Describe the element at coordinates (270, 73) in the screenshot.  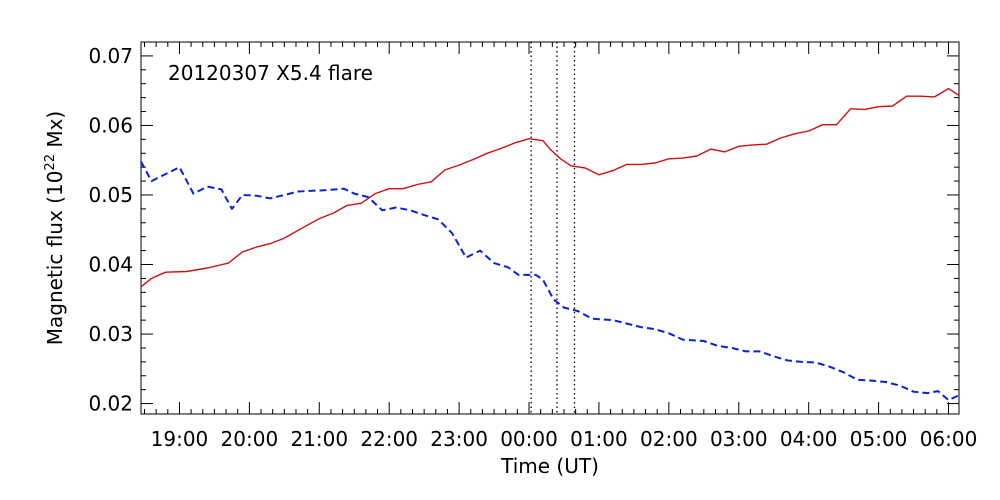
I see `flare-annotation: 20120307 X5.4 flare` at that location.